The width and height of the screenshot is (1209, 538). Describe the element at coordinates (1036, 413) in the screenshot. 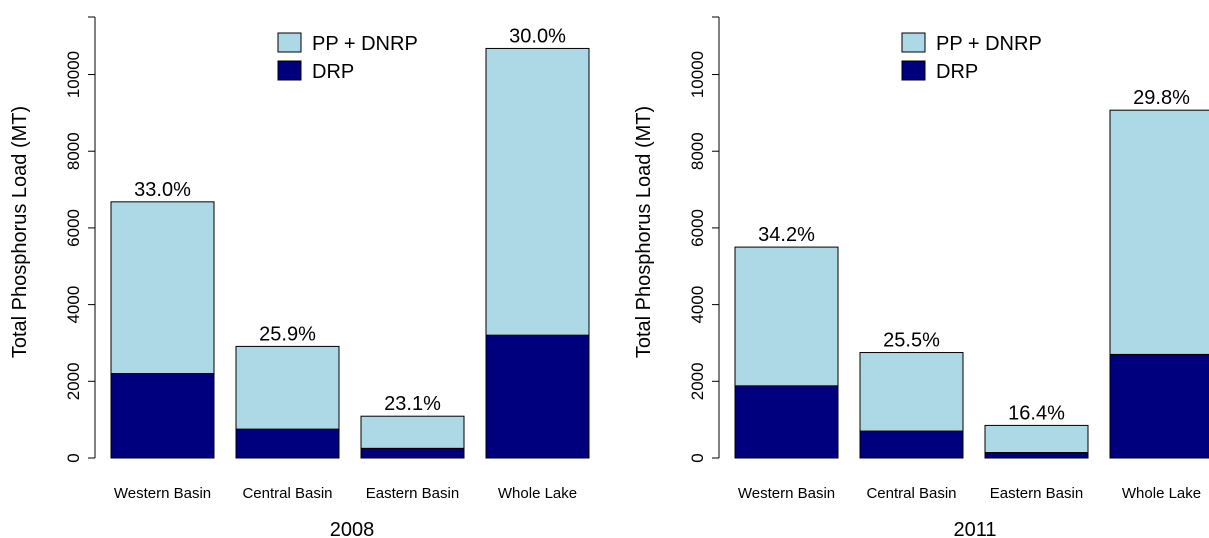

I see `bar-percent-label: 16.4%` at that location.